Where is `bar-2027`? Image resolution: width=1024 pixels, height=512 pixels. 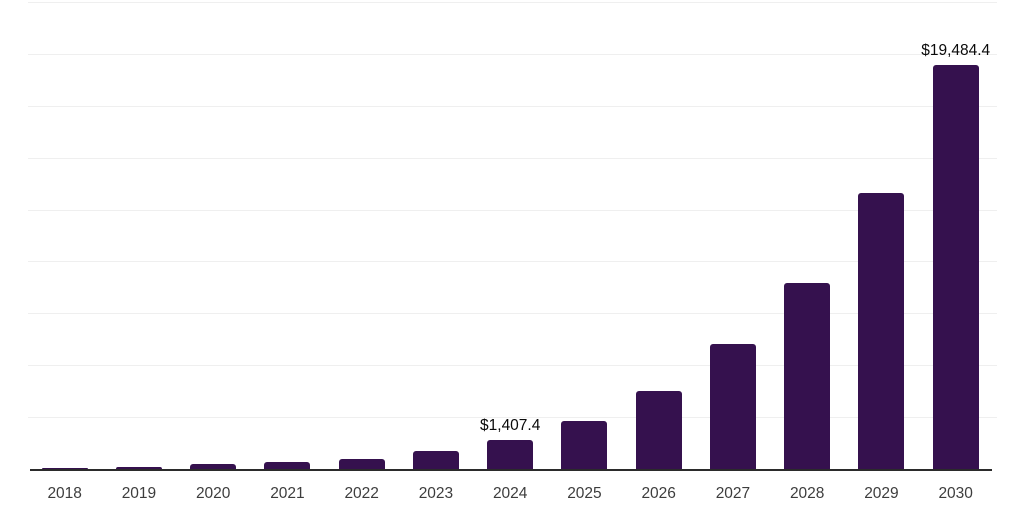
bar-2027 is located at coordinates (732, 406).